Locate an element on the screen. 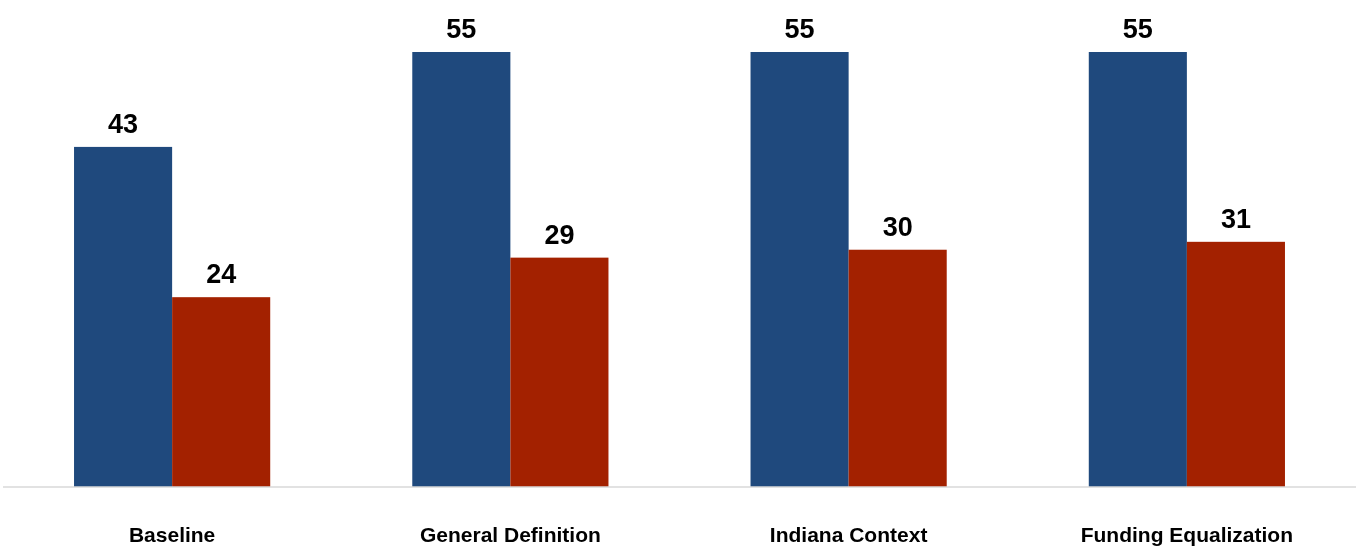 This screenshot has height=553, width=1359. x-tick-label: Baseline is located at coordinates (172, 534).